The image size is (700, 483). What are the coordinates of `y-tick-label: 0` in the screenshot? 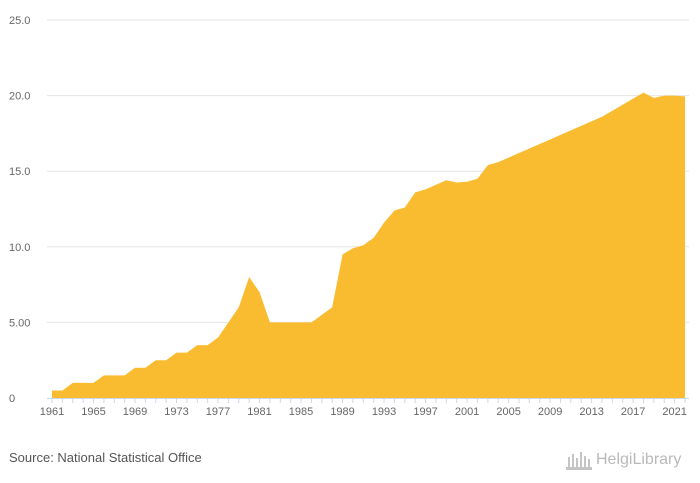 It's located at (12, 399).